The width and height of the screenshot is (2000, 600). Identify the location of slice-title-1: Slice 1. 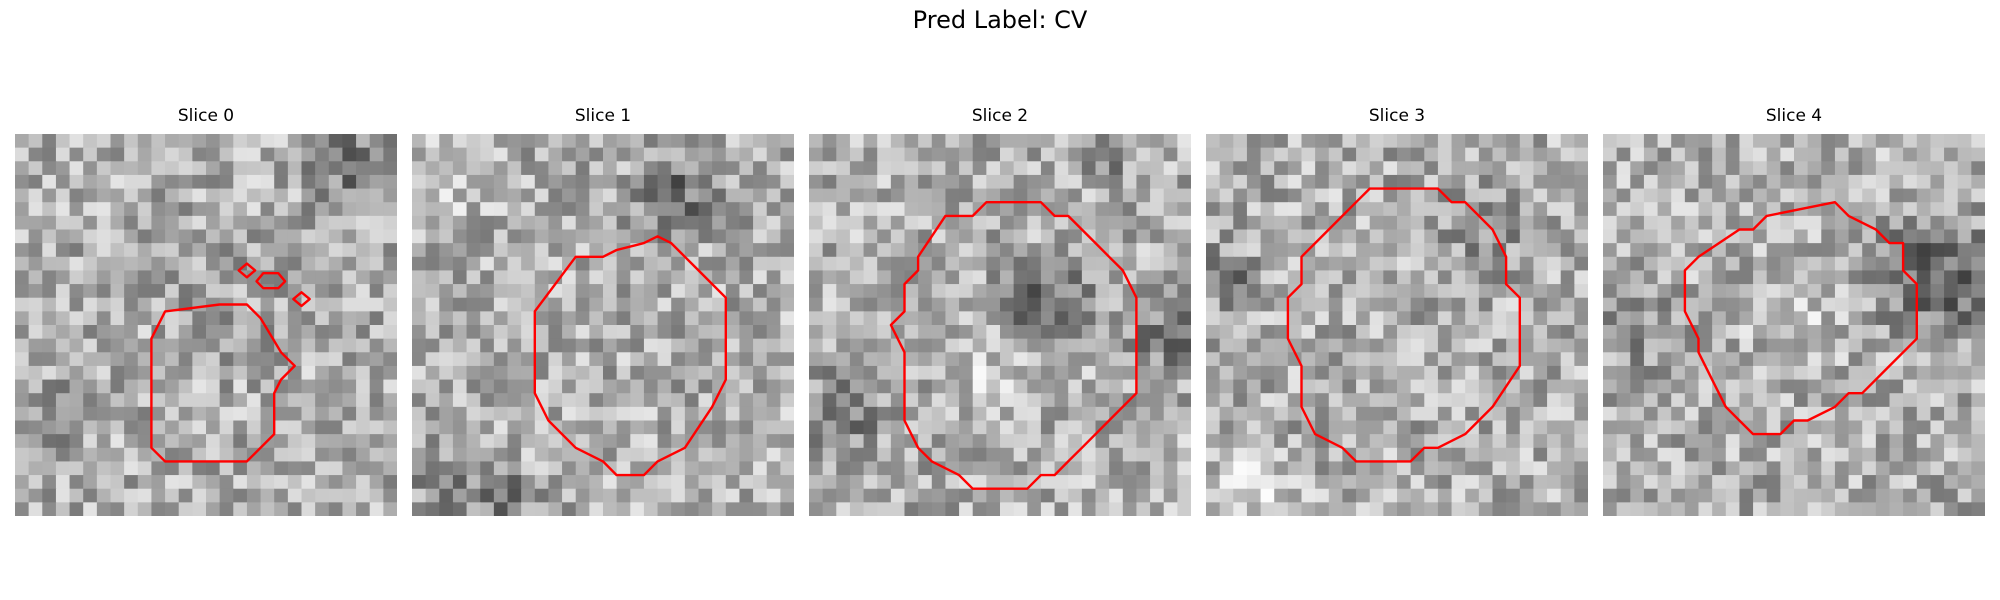
(603, 116).